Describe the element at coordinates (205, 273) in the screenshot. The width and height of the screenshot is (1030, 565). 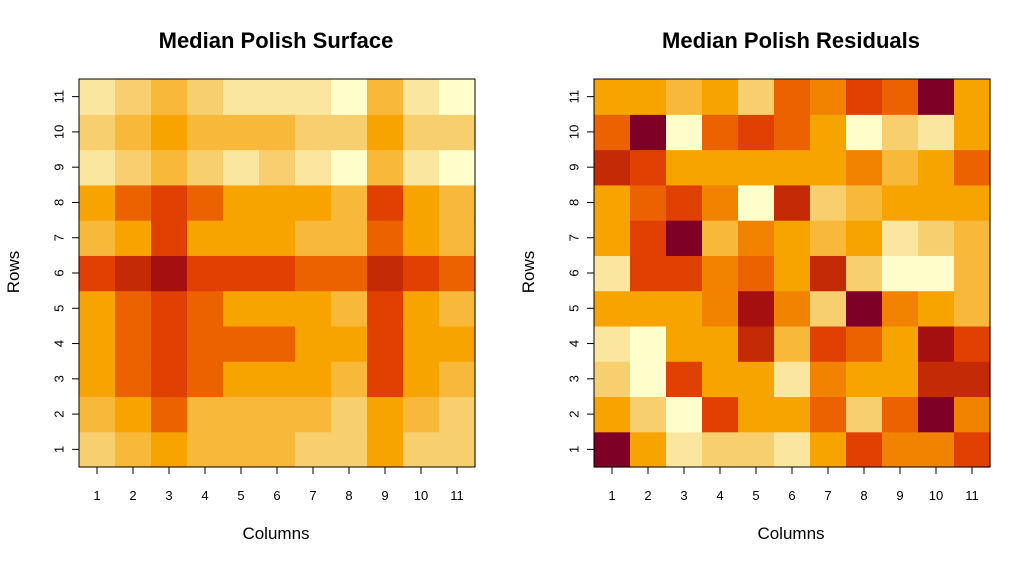
I see `surface-cell-r6-c4` at that location.